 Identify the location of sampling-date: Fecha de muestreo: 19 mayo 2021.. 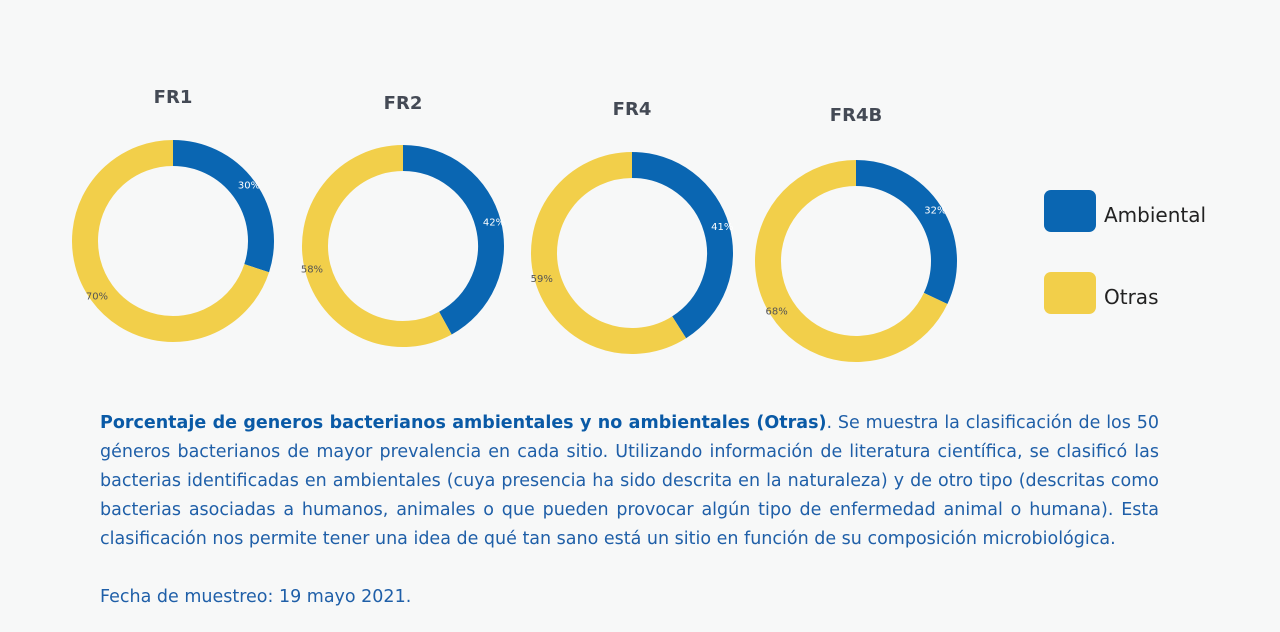
(256, 597).